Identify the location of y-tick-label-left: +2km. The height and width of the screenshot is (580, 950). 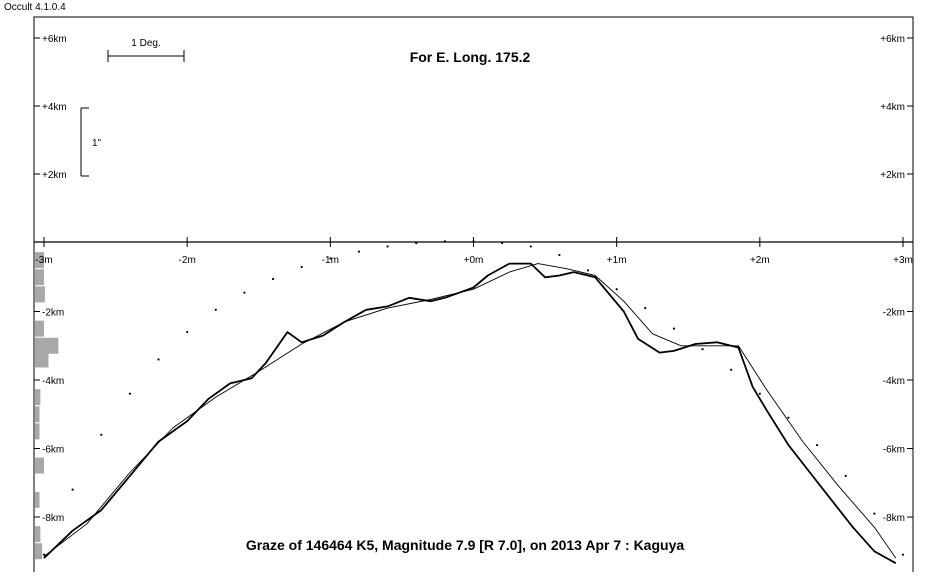
(54, 175).